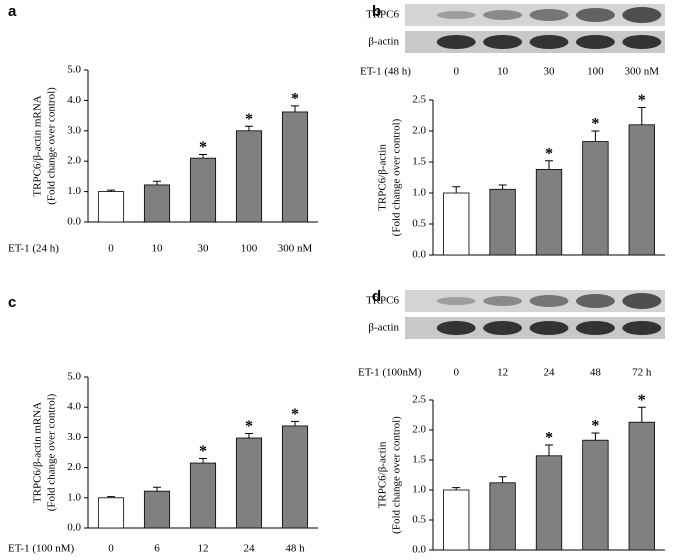  What do you see at coordinates (41, 549) in the screenshot?
I see `x-axis-label: ET-1 (100 nM)` at bounding box center [41, 549].